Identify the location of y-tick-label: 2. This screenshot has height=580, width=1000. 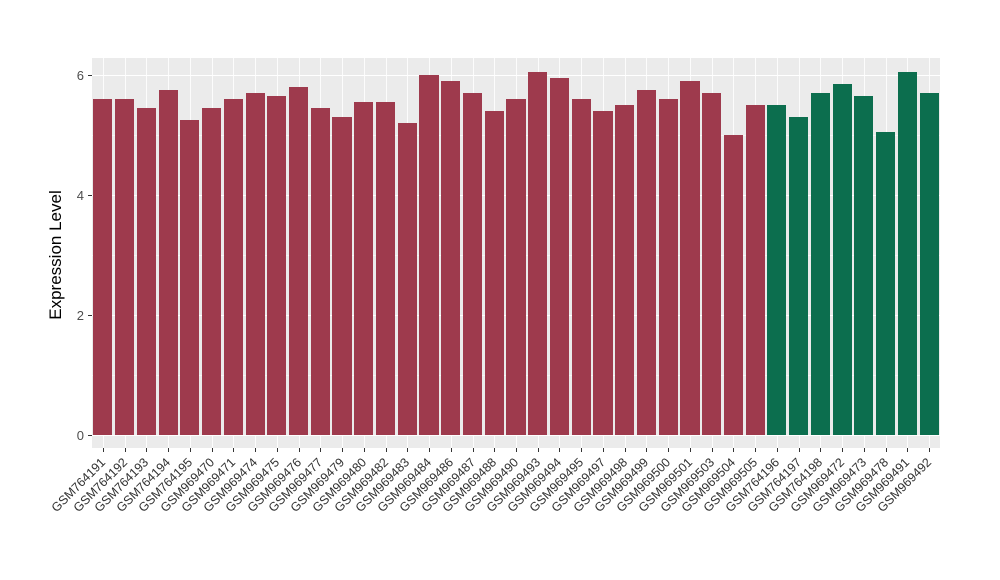
(80, 315).